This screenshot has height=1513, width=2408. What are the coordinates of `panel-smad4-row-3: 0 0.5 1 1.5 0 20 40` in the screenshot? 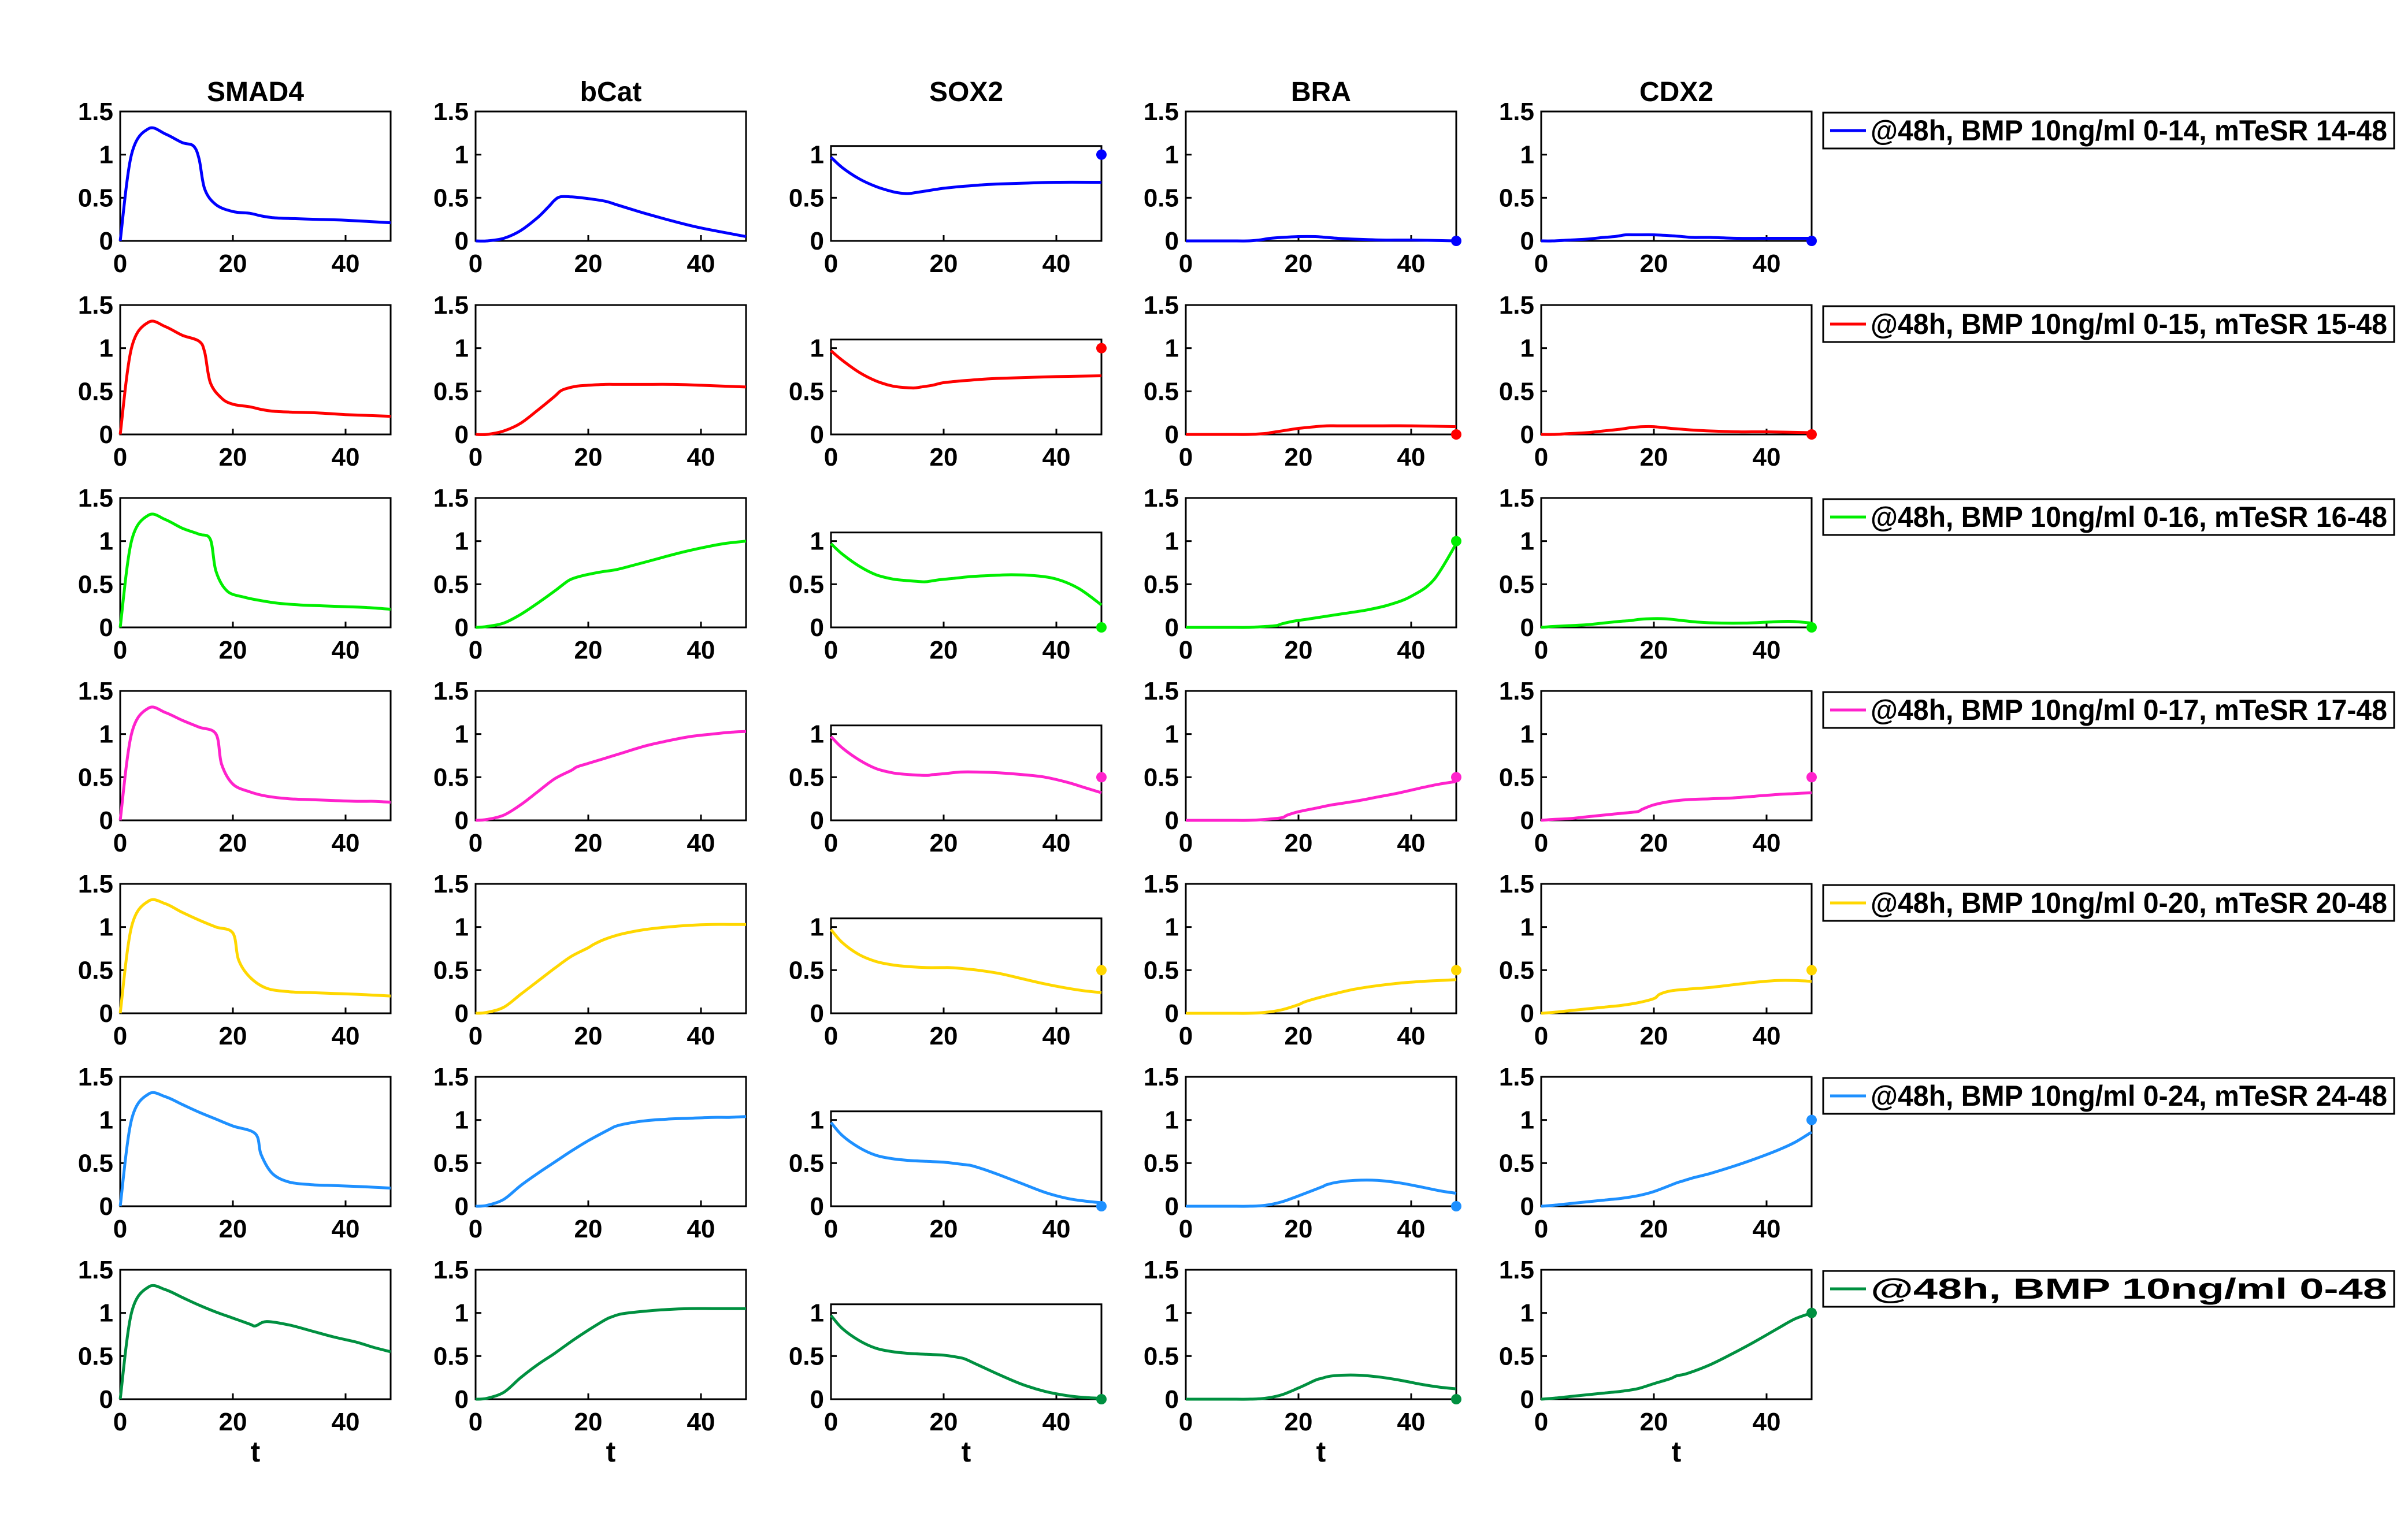 It's located at (235, 574).